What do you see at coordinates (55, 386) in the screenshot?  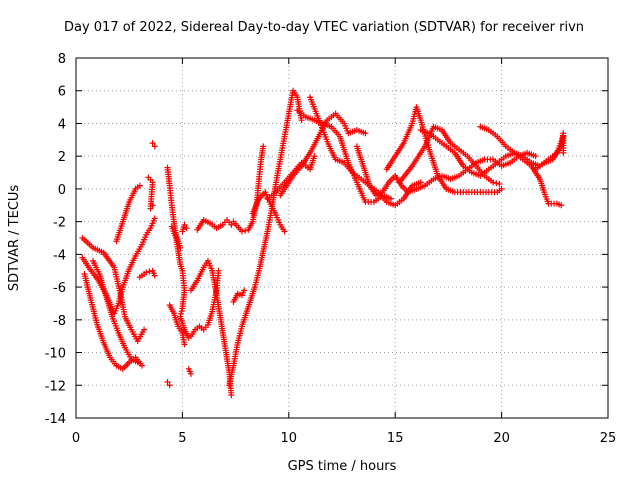 I see `y-tick-label: -12` at bounding box center [55, 386].